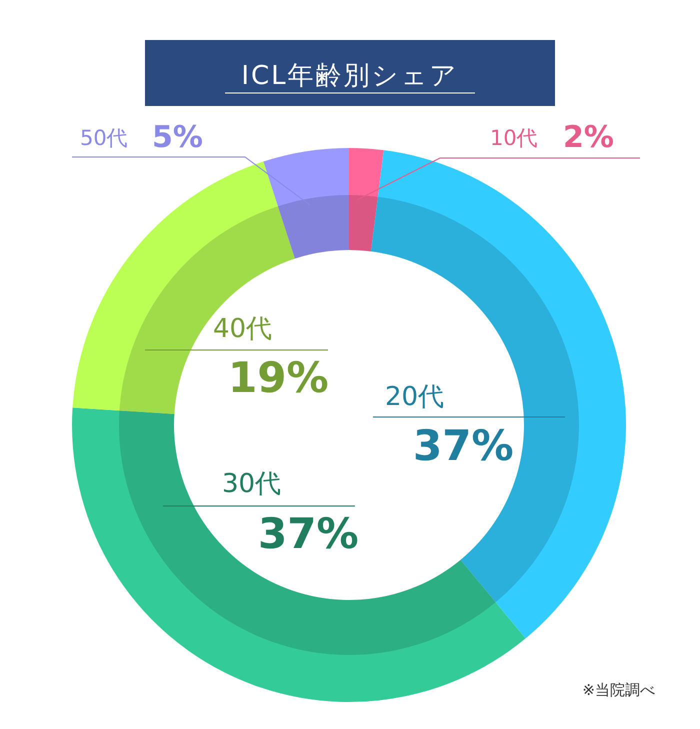 This screenshot has height=729, width=700. Describe the element at coordinates (350, 76) in the screenshot. I see `chart-title: ICL年齢別シェア` at that location.